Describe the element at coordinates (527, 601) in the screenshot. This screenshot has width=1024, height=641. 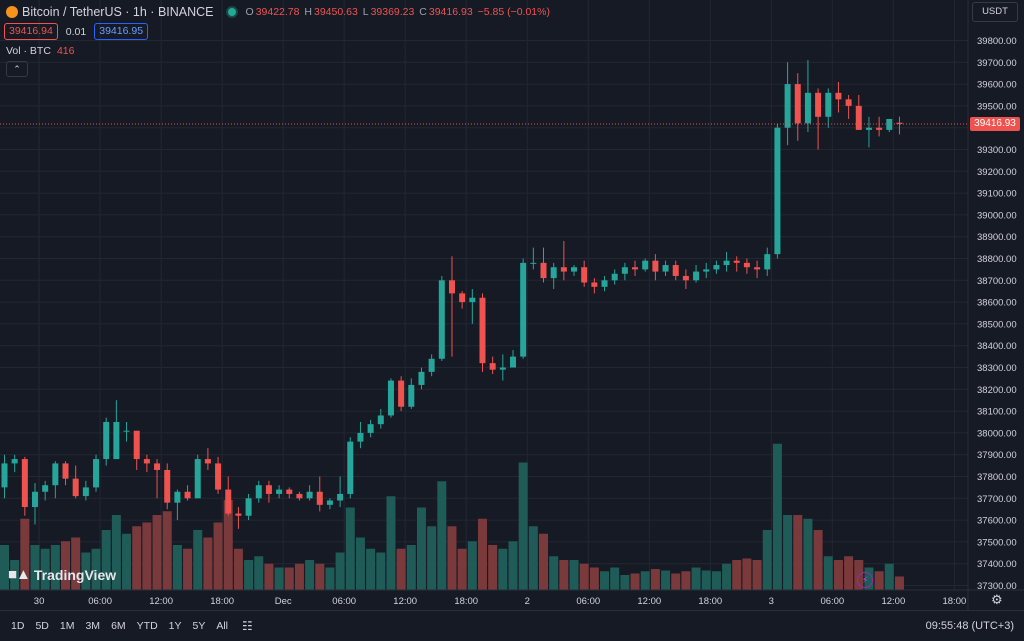
I see `time-tick-label: 2` at that location.